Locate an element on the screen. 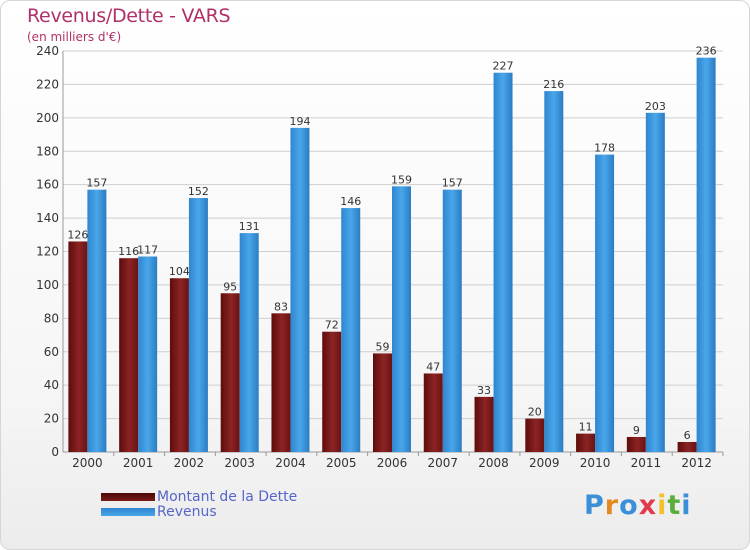  data-label-debt-2011: 9 is located at coordinates (636, 430).